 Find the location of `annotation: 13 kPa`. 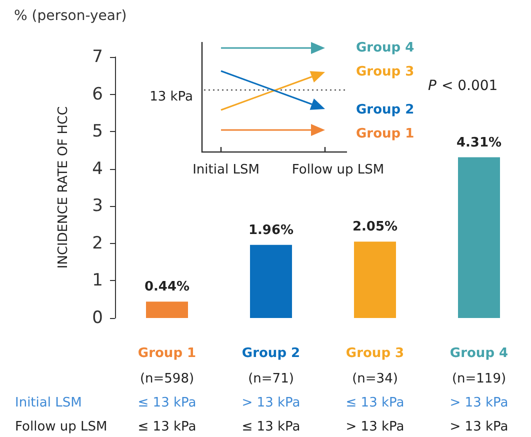

annotation: 13 kPa is located at coordinates (171, 97).